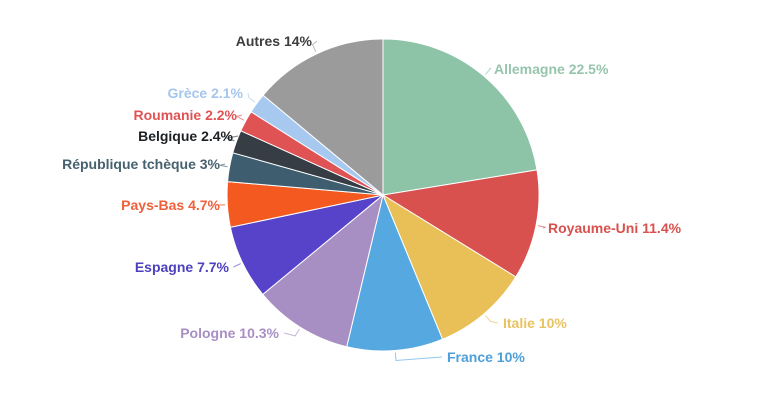 The height and width of the screenshot is (401, 768). What do you see at coordinates (185, 136) in the screenshot?
I see `slice-label-belgique: Belgique 2.4%` at bounding box center [185, 136].